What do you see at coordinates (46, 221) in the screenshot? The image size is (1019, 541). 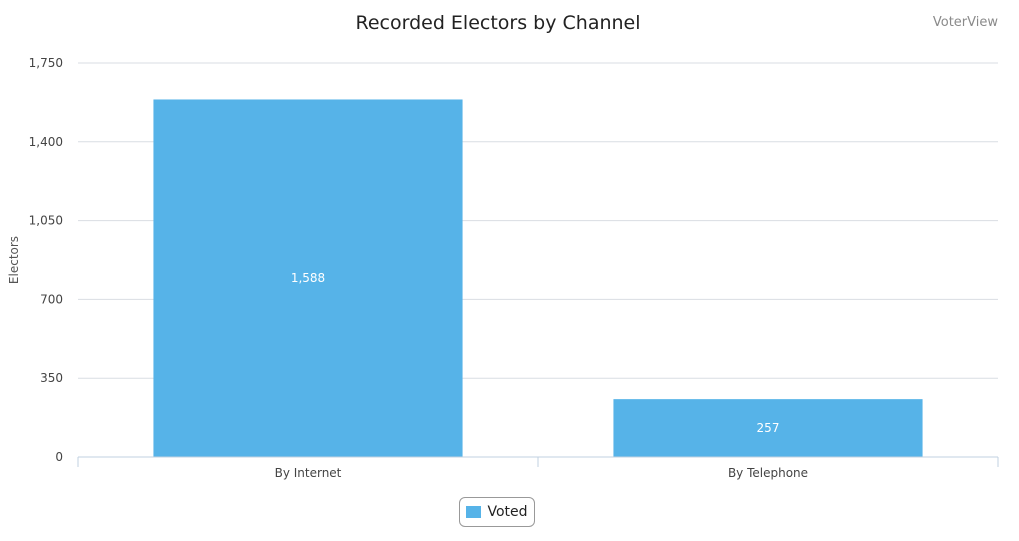 I see `y-tick-label: 1,050` at bounding box center [46, 221].